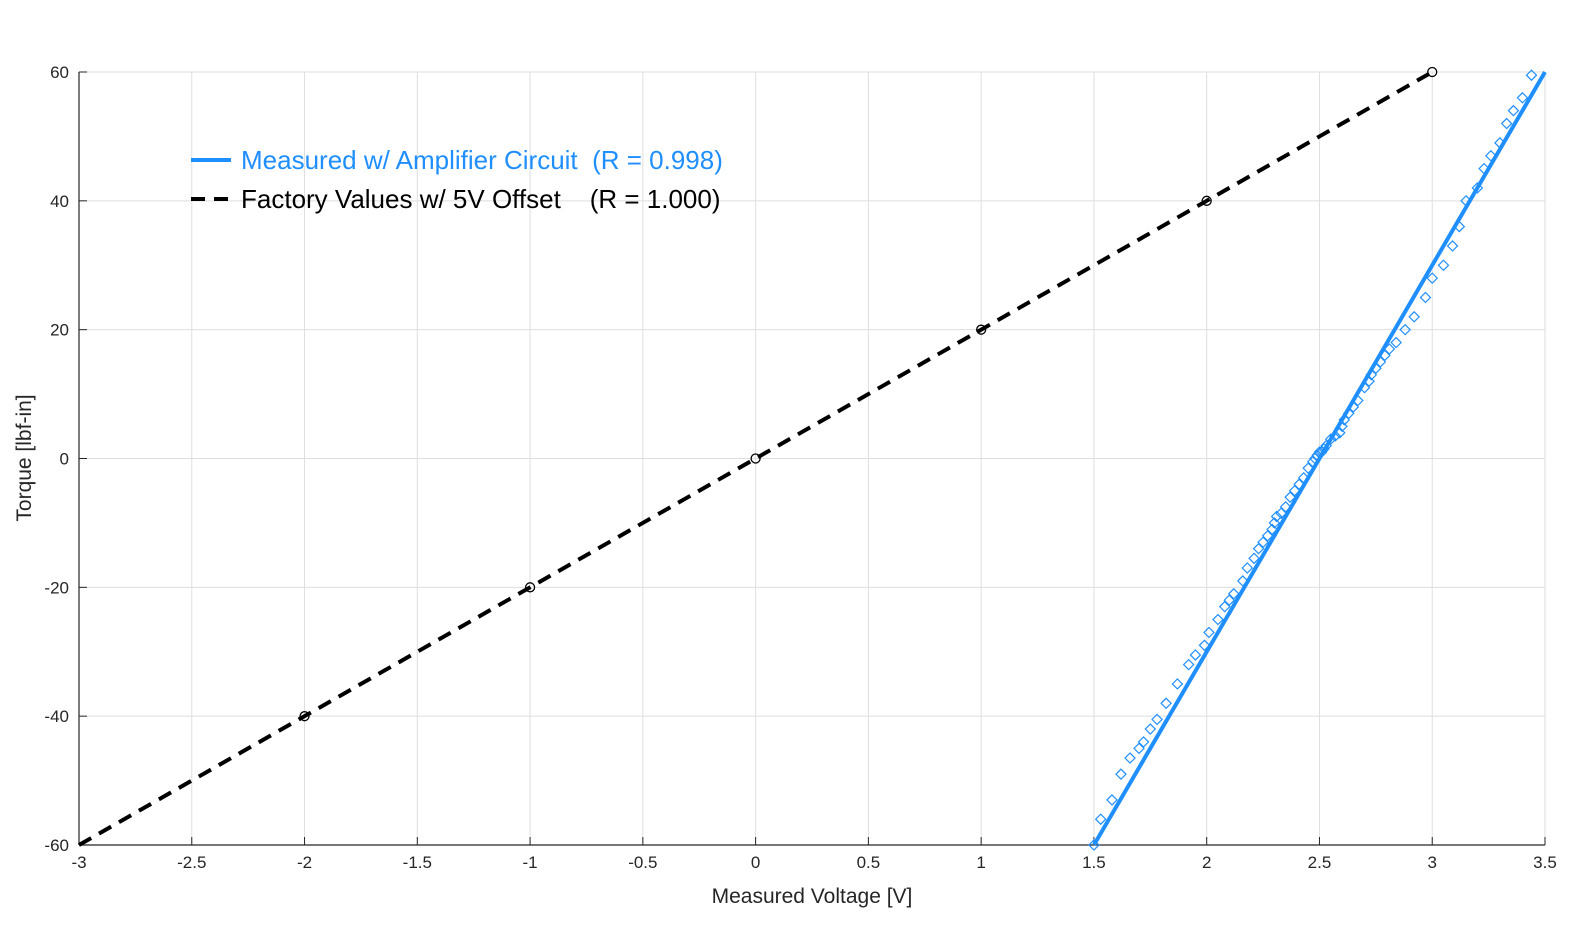  I want to click on x-tick-label: 0, so click(755, 862).